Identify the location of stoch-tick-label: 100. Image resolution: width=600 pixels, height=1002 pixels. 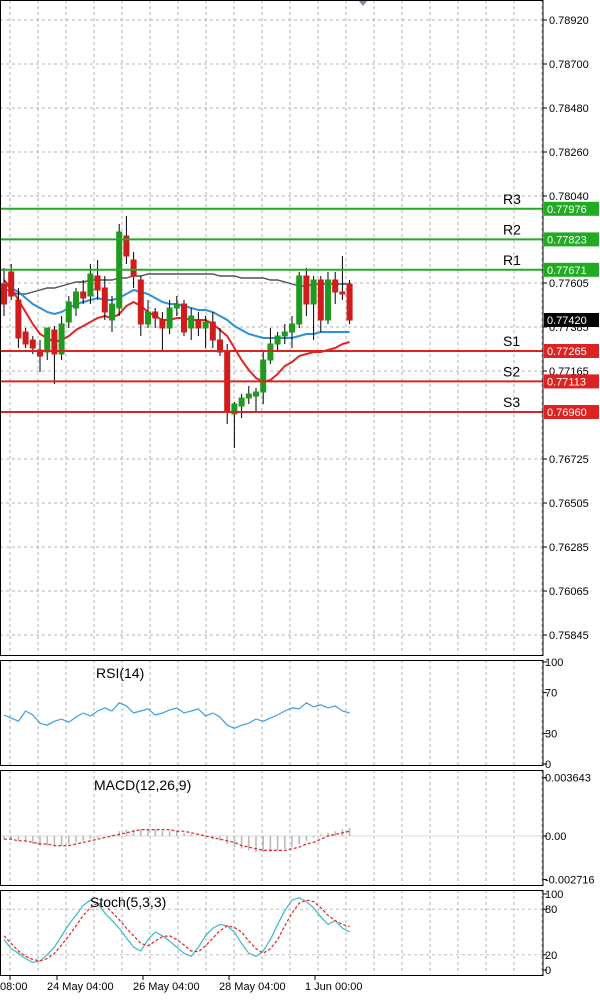
(554, 895).